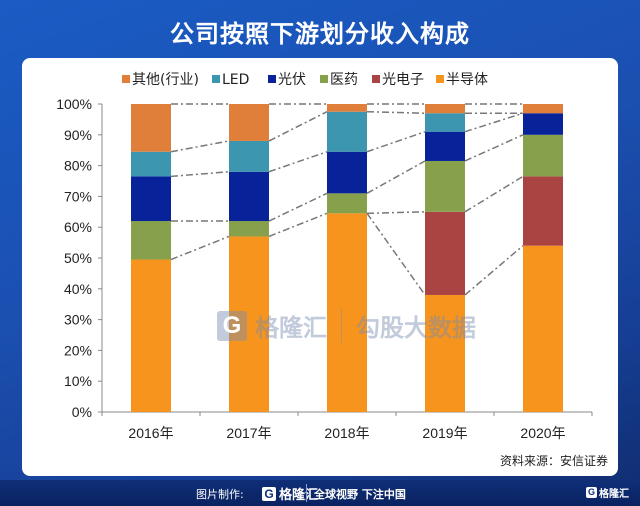 This screenshot has height=506, width=640. Describe the element at coordinates (542, 433) in the screenshot. I see `x-tick-label: 2020年` at that location.